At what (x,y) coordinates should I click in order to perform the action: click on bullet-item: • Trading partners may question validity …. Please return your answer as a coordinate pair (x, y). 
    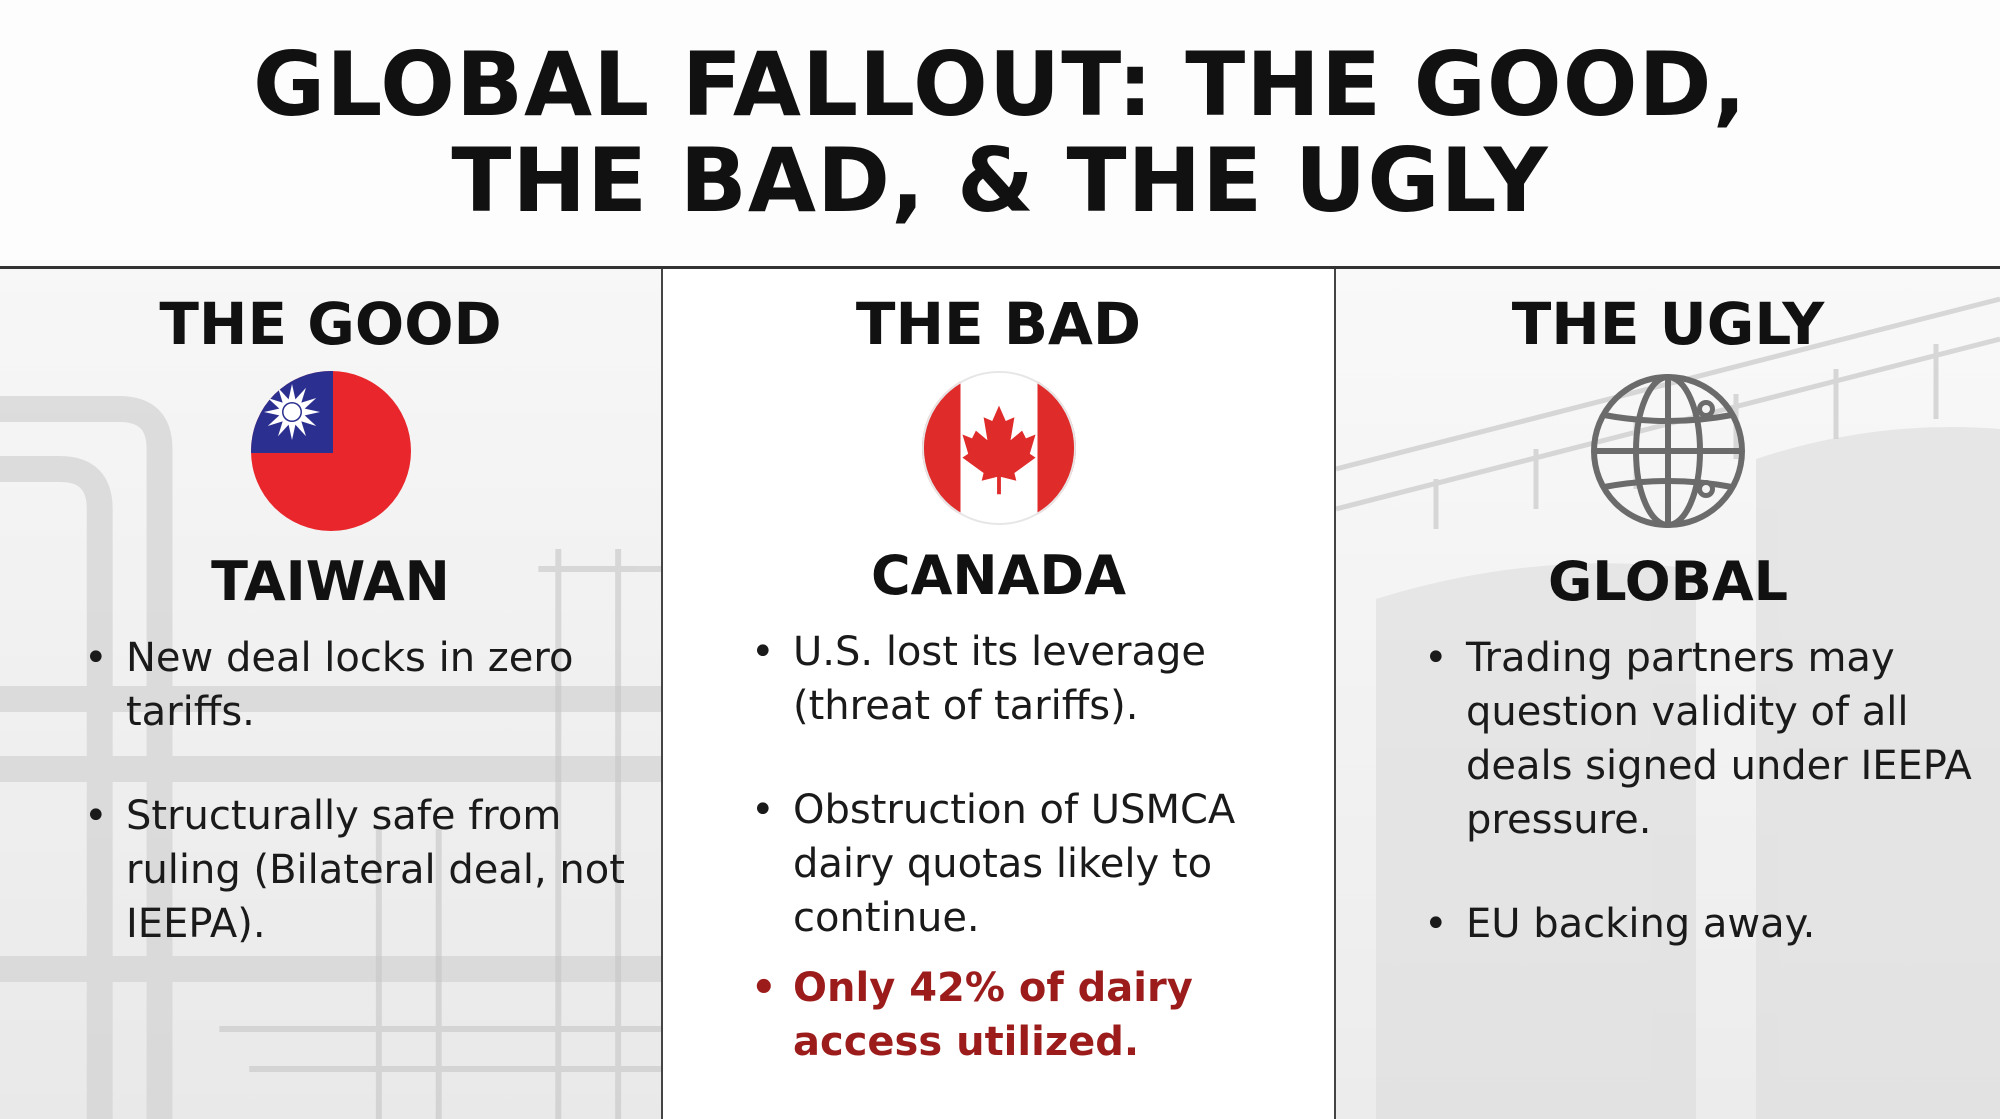
    Looking at the image, I should click on (1698, 739).